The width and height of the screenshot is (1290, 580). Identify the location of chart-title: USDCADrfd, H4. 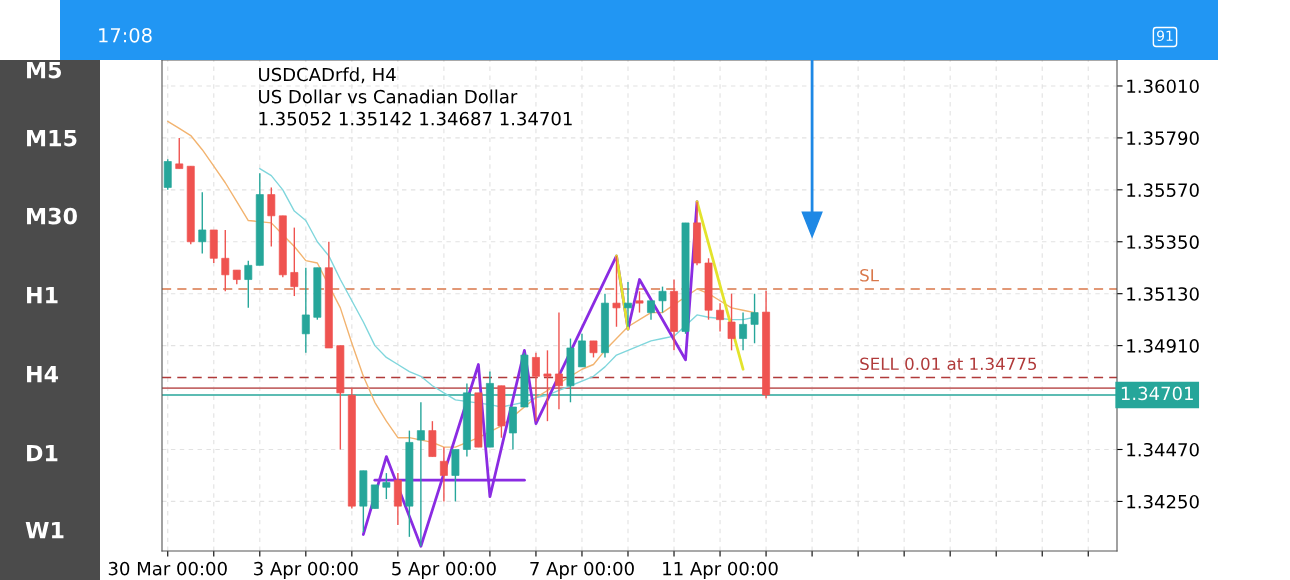
(327, 75).